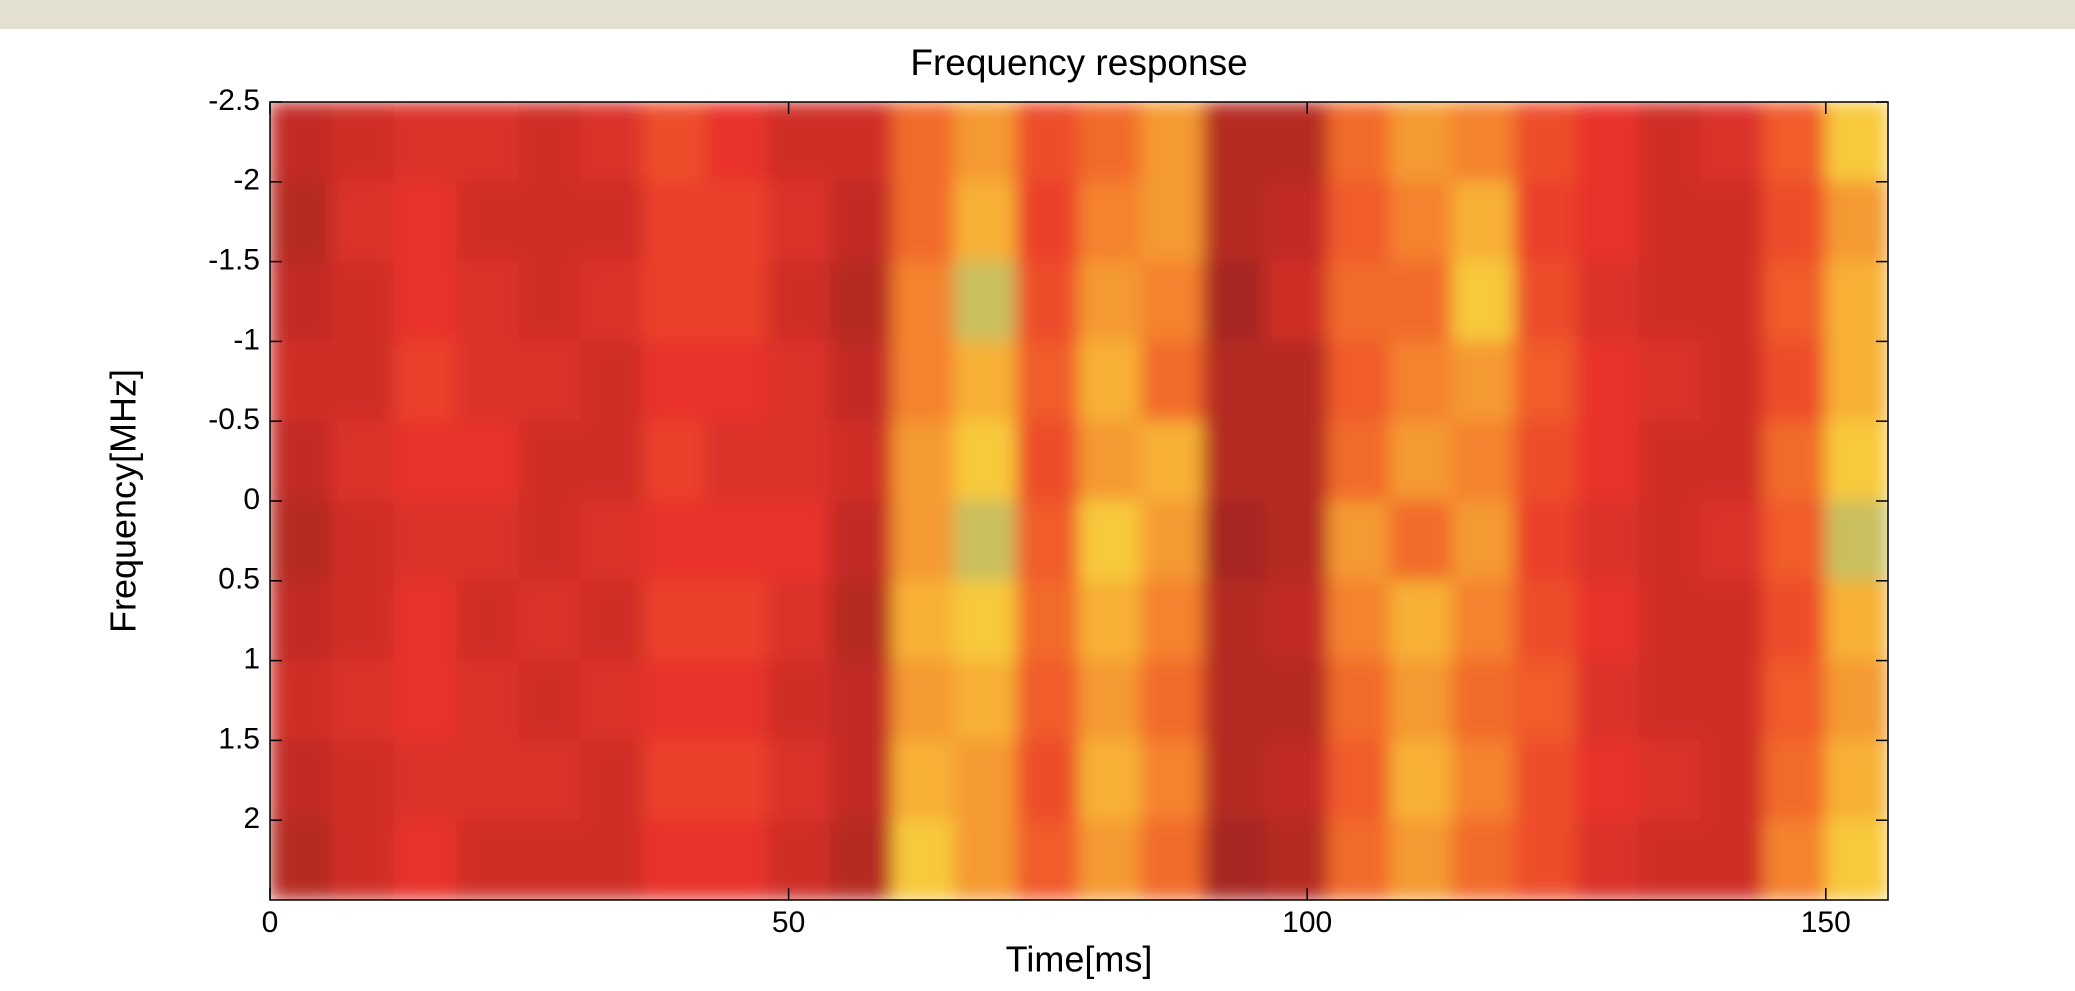  I want to click on x-tick-label: 150, so click(1826, 922).